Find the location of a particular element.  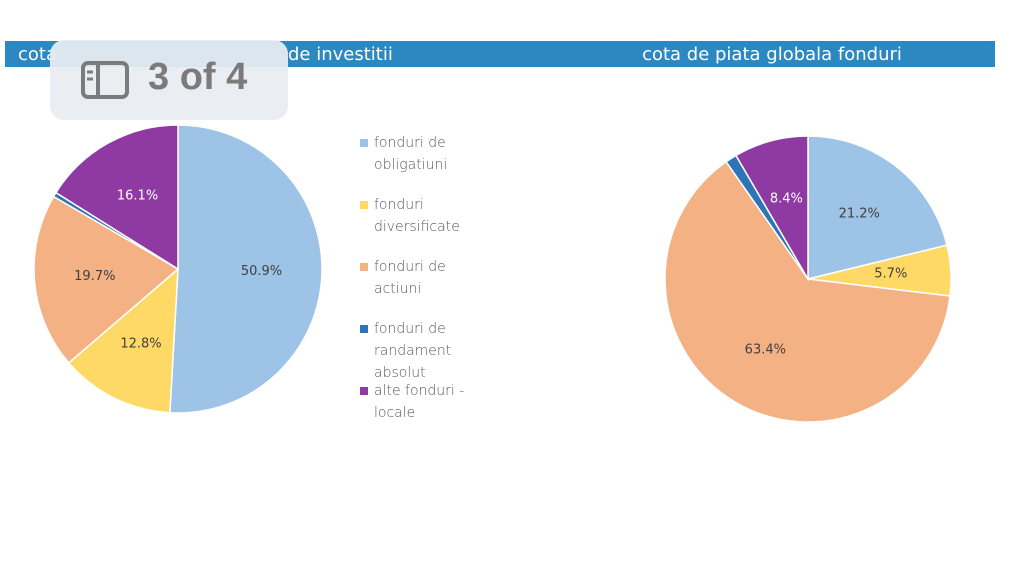

legend-item: fonduri diversificate is located at coordinates (435, 216).